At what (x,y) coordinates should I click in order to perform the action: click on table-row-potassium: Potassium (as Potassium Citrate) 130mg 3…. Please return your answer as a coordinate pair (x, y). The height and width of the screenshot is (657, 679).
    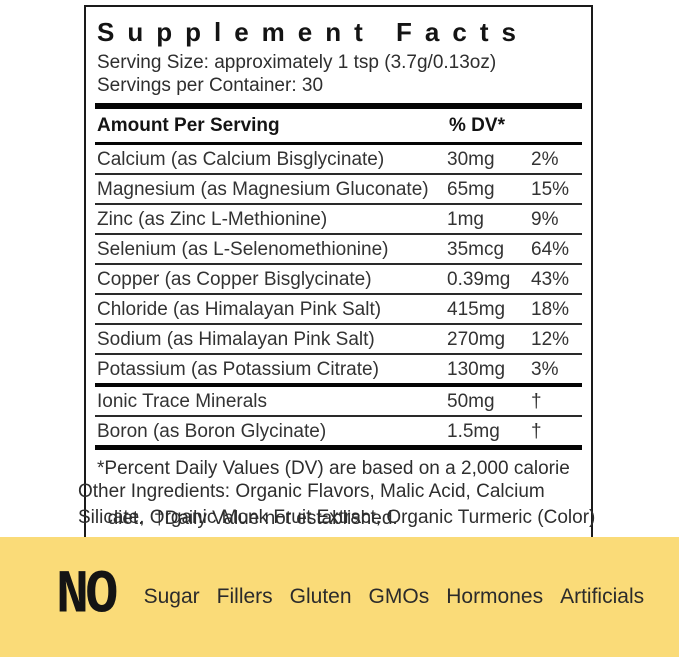
    Looking at the image, I should click on (338, 369).